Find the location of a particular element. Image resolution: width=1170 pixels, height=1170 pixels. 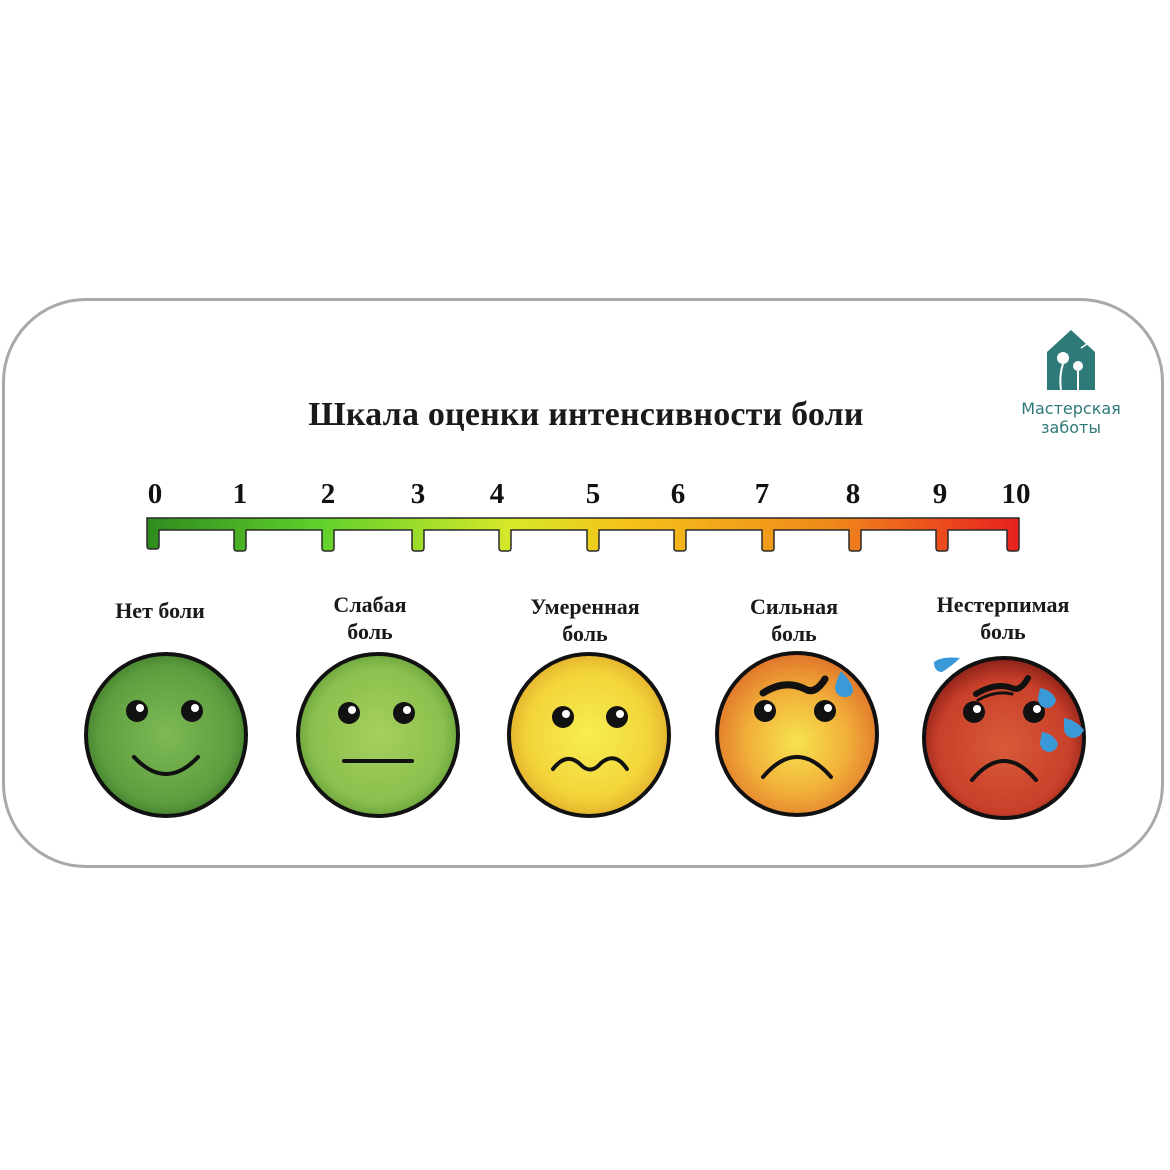

tick-label-8: 8 is located at coordinates (853, 494).